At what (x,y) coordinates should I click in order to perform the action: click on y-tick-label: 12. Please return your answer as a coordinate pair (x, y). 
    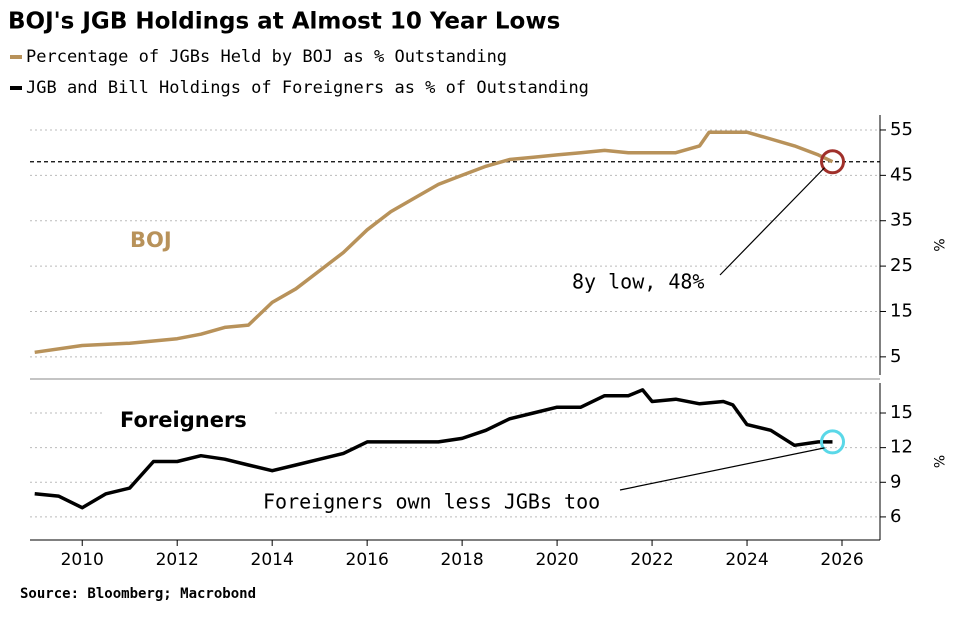
    Looking at the image, I should click on (901, 447).